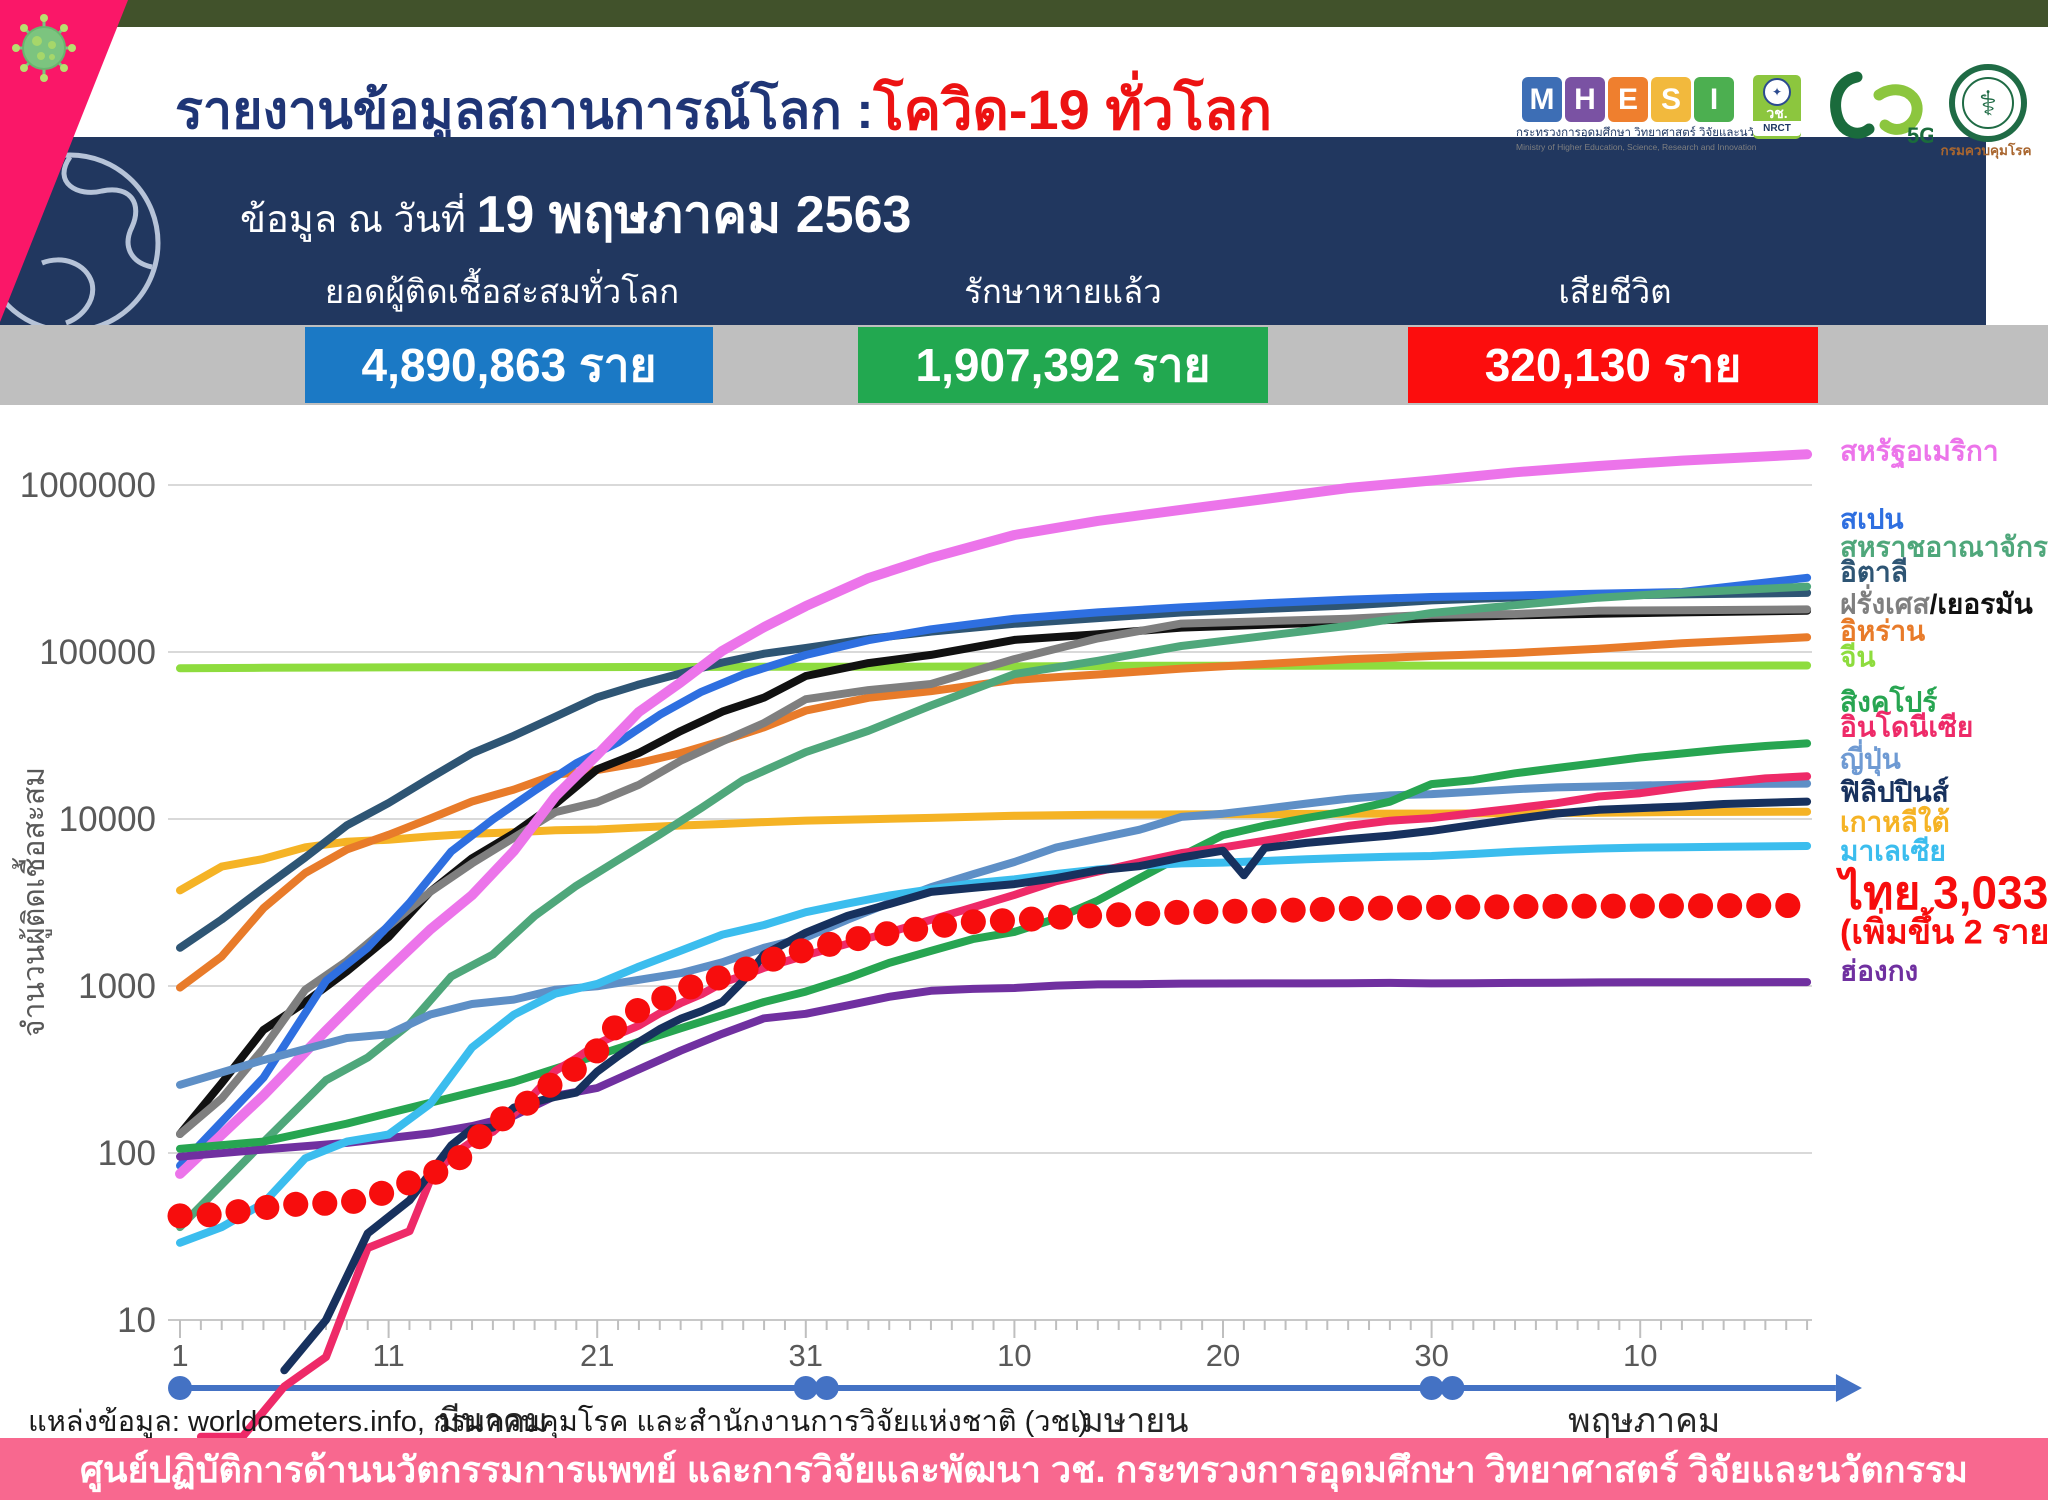 This screenshot has width=2048, height=1500. Describe the element at coordinates (1644, 1421) in the screenshot. I see `month-label-พฤษภาคม: พฤษภาคม` at that location.